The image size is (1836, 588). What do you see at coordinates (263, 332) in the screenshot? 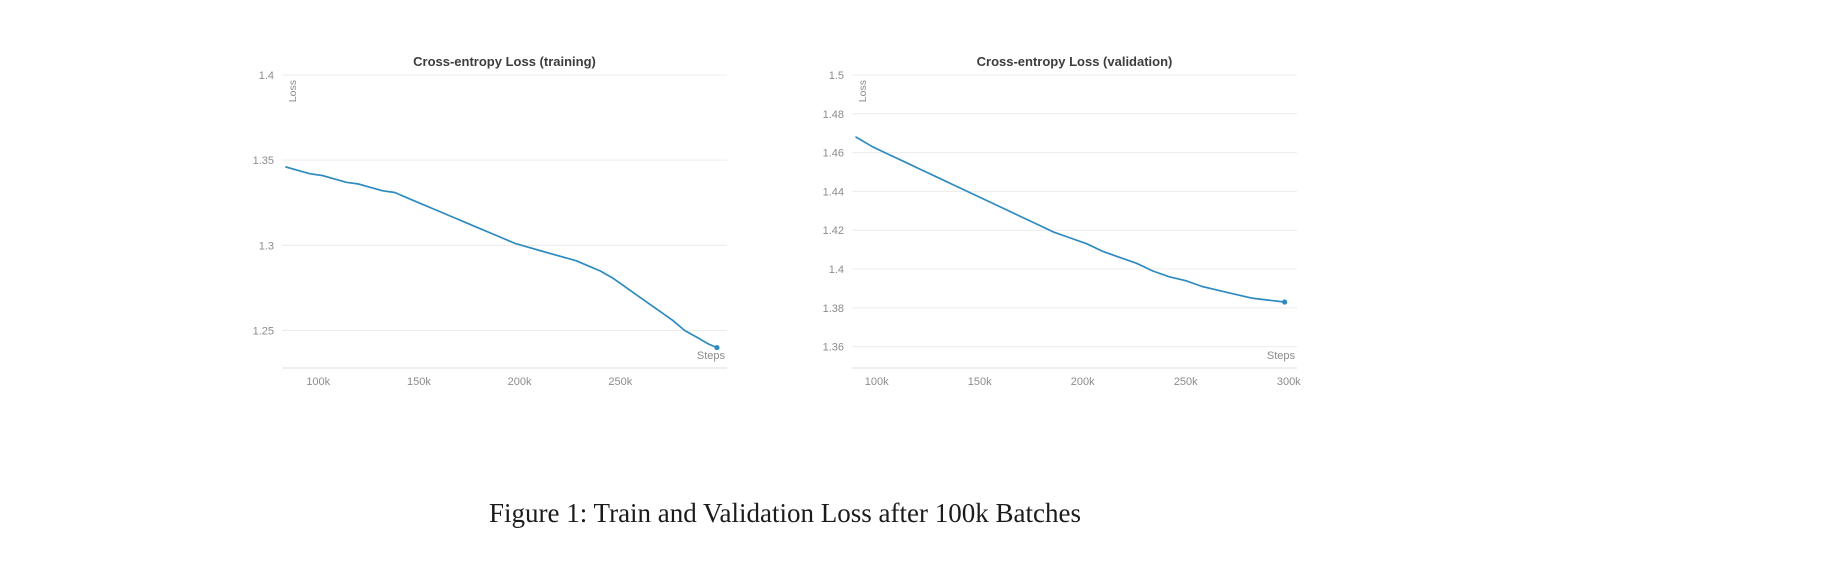
I see `svg-text: 1.25` at bounding box center [263, 332].